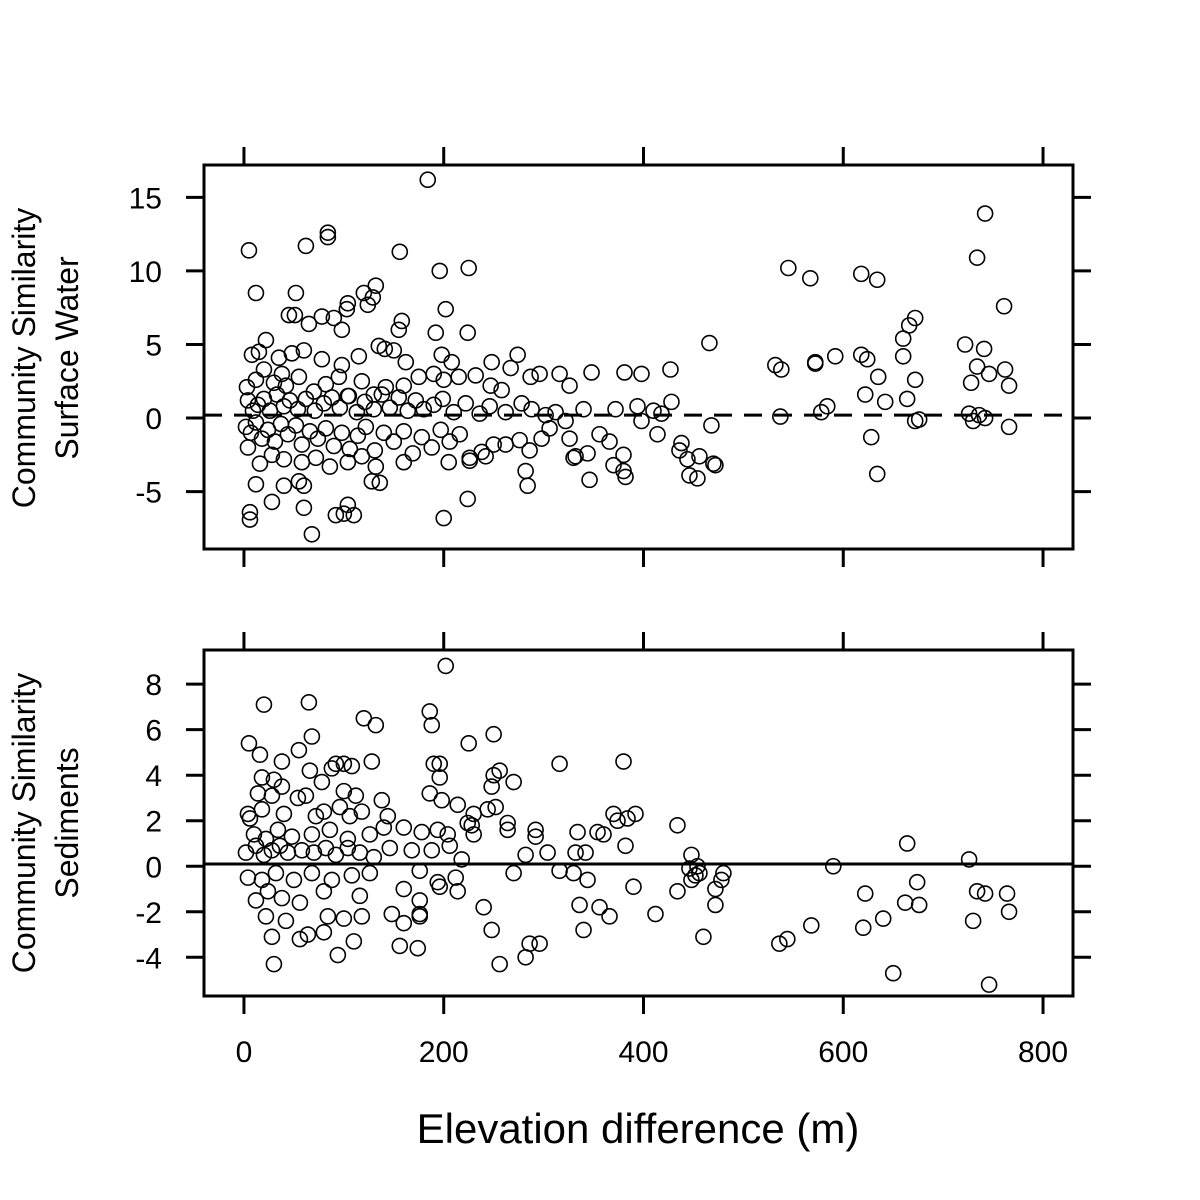 This screenshot has width=1200, height=1200. Describe the element at coordinates (153, 345) in the screenshot. I see `y-tick-label-top: 5` at that location.